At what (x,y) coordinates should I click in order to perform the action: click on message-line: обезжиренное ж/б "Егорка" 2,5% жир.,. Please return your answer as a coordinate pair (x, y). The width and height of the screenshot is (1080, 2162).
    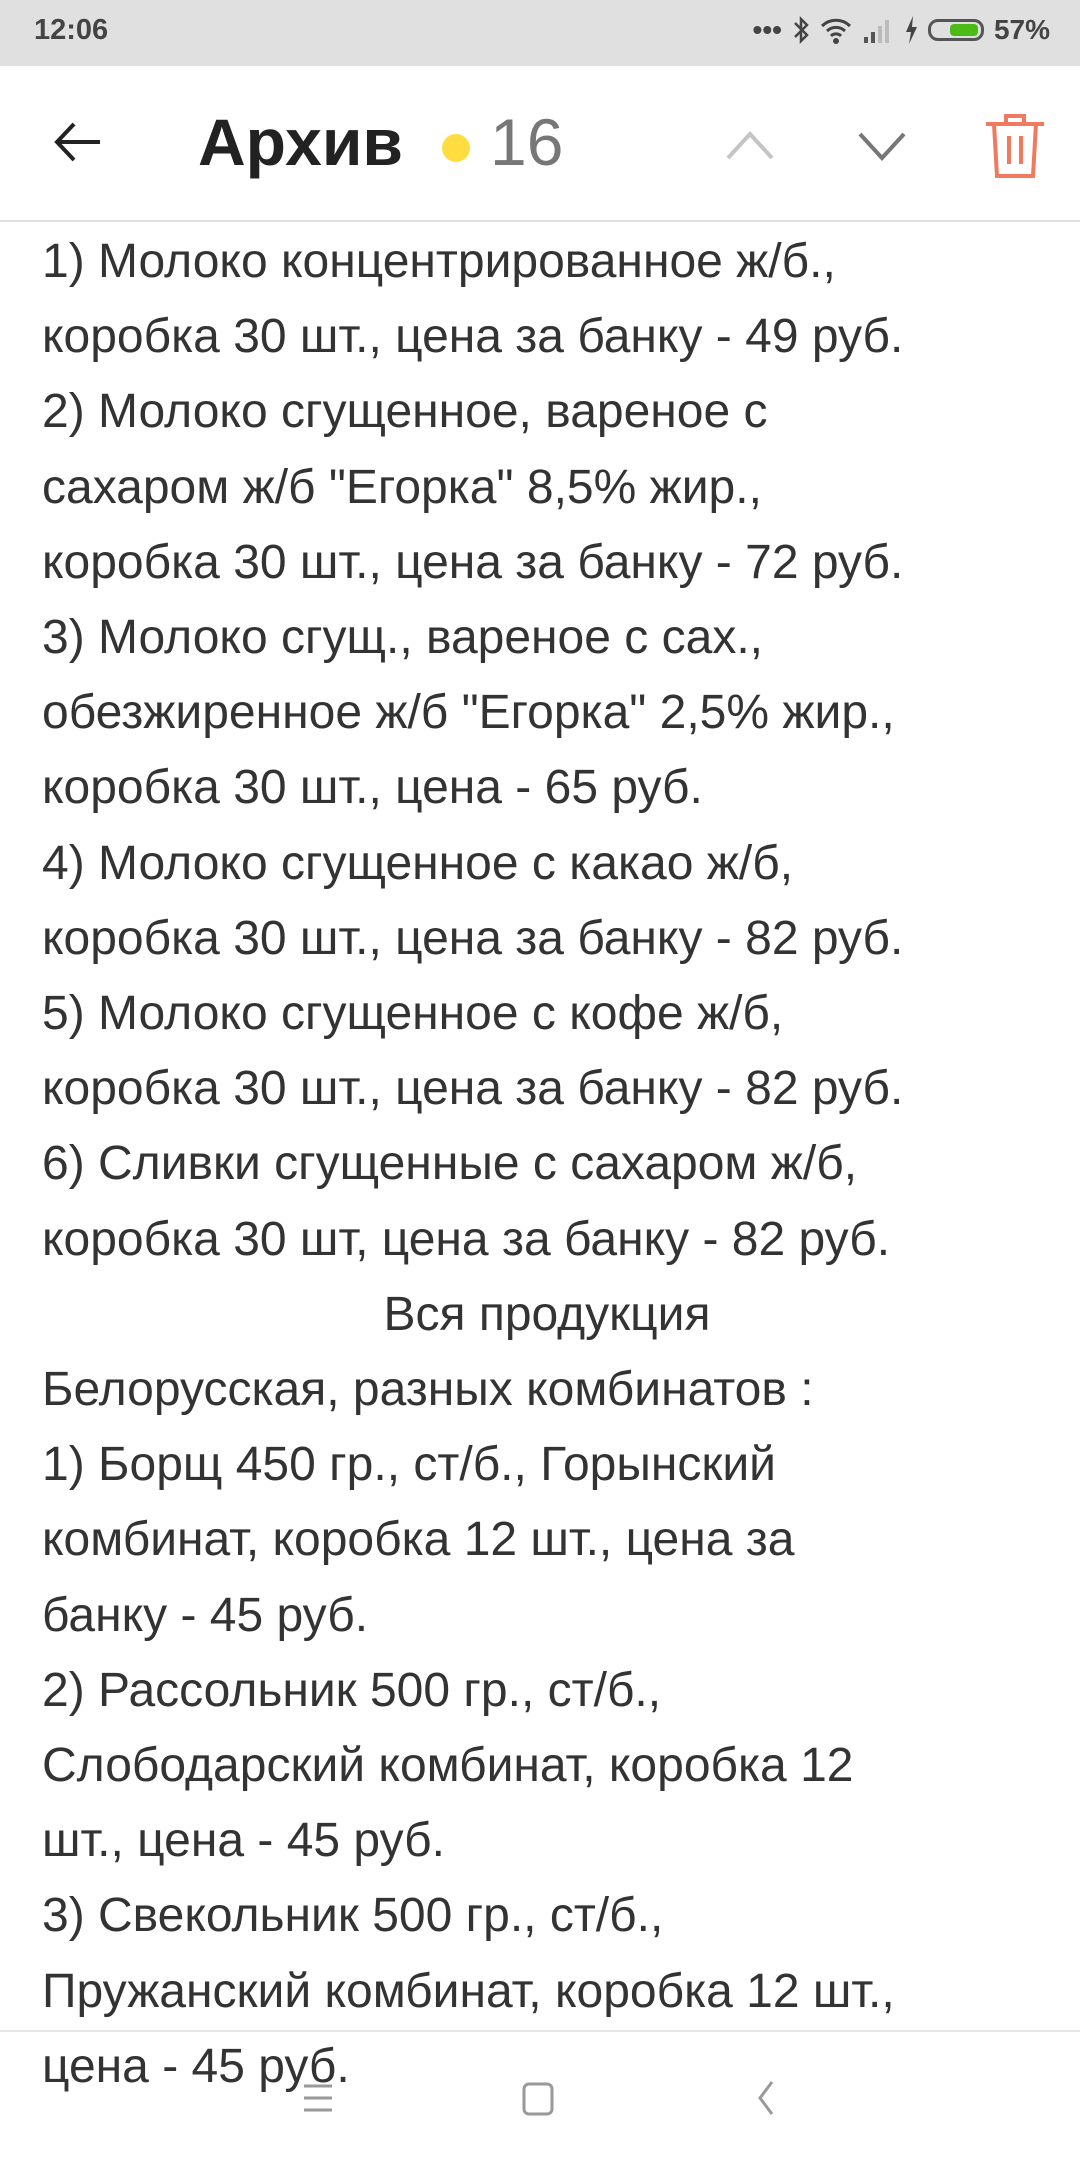
    Looking at the image, I should click on (468, 713).